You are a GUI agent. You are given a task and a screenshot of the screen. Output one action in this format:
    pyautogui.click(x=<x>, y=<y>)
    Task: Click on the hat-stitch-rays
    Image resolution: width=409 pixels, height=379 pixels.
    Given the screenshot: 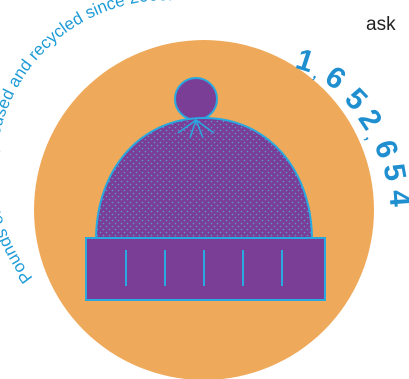 What is the action you would take?
    pyautogui.click(x=196, y=129)
    